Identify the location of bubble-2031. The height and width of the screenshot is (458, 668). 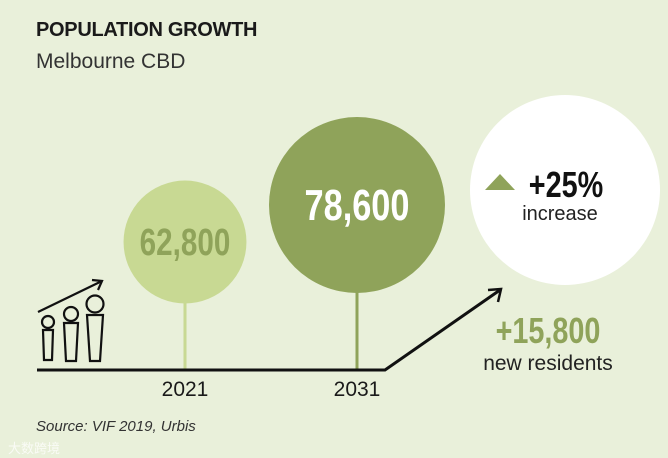
(357, 205).